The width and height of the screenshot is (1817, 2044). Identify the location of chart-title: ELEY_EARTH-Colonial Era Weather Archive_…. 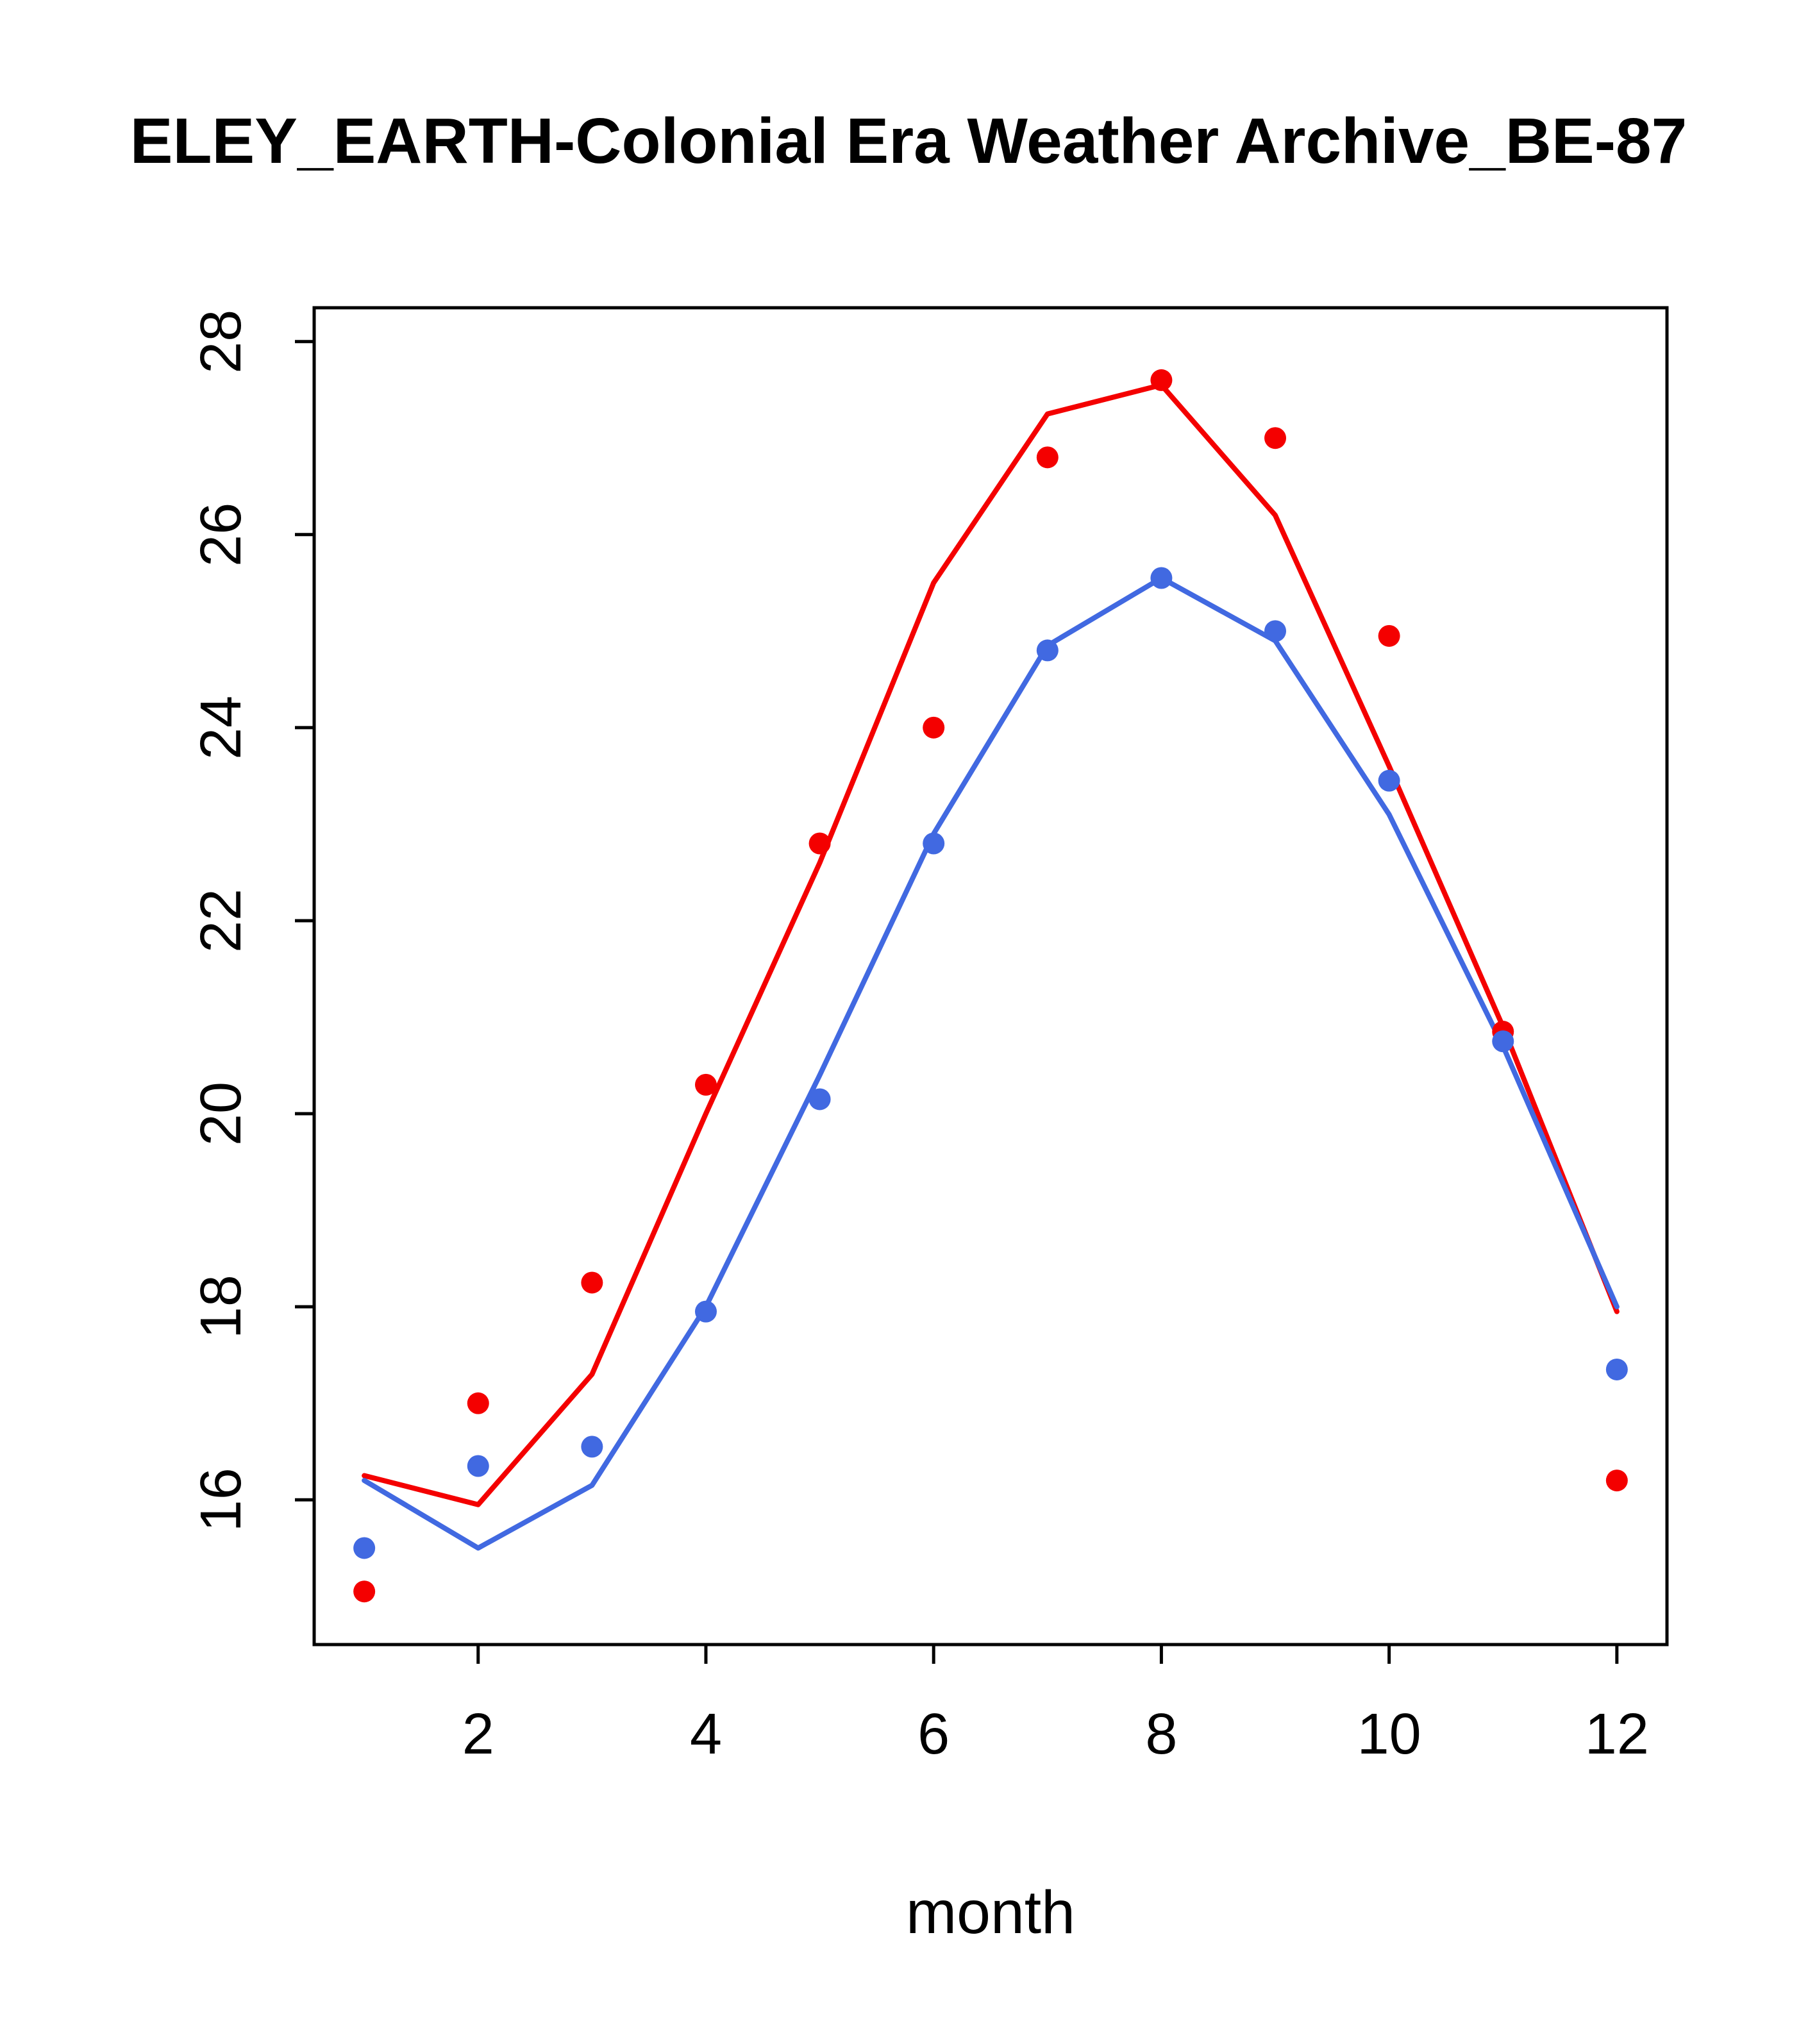
(908, 141).